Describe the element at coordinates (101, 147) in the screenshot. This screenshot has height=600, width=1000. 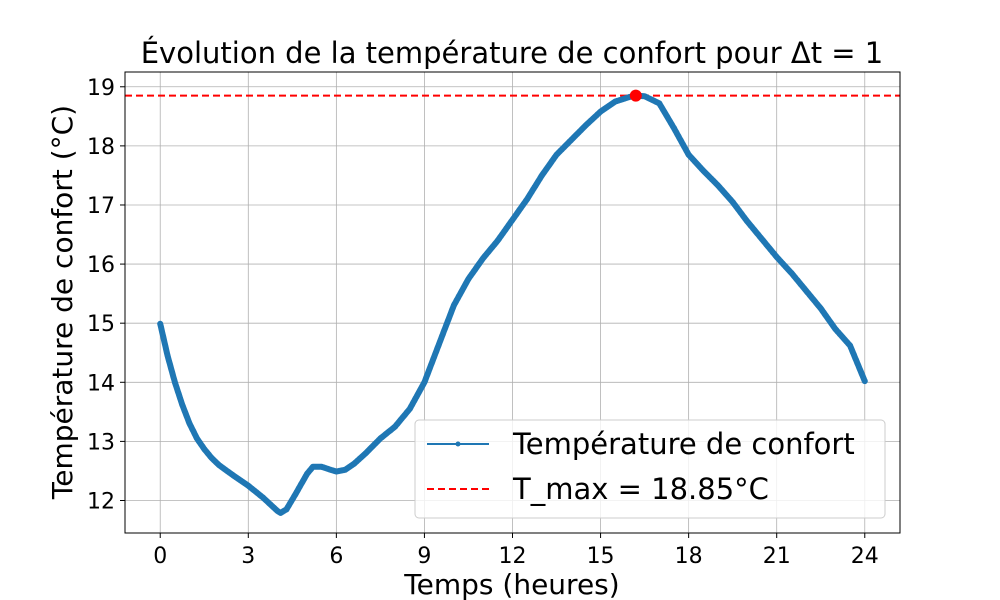
I see `y-tick-label: 18` at that location.